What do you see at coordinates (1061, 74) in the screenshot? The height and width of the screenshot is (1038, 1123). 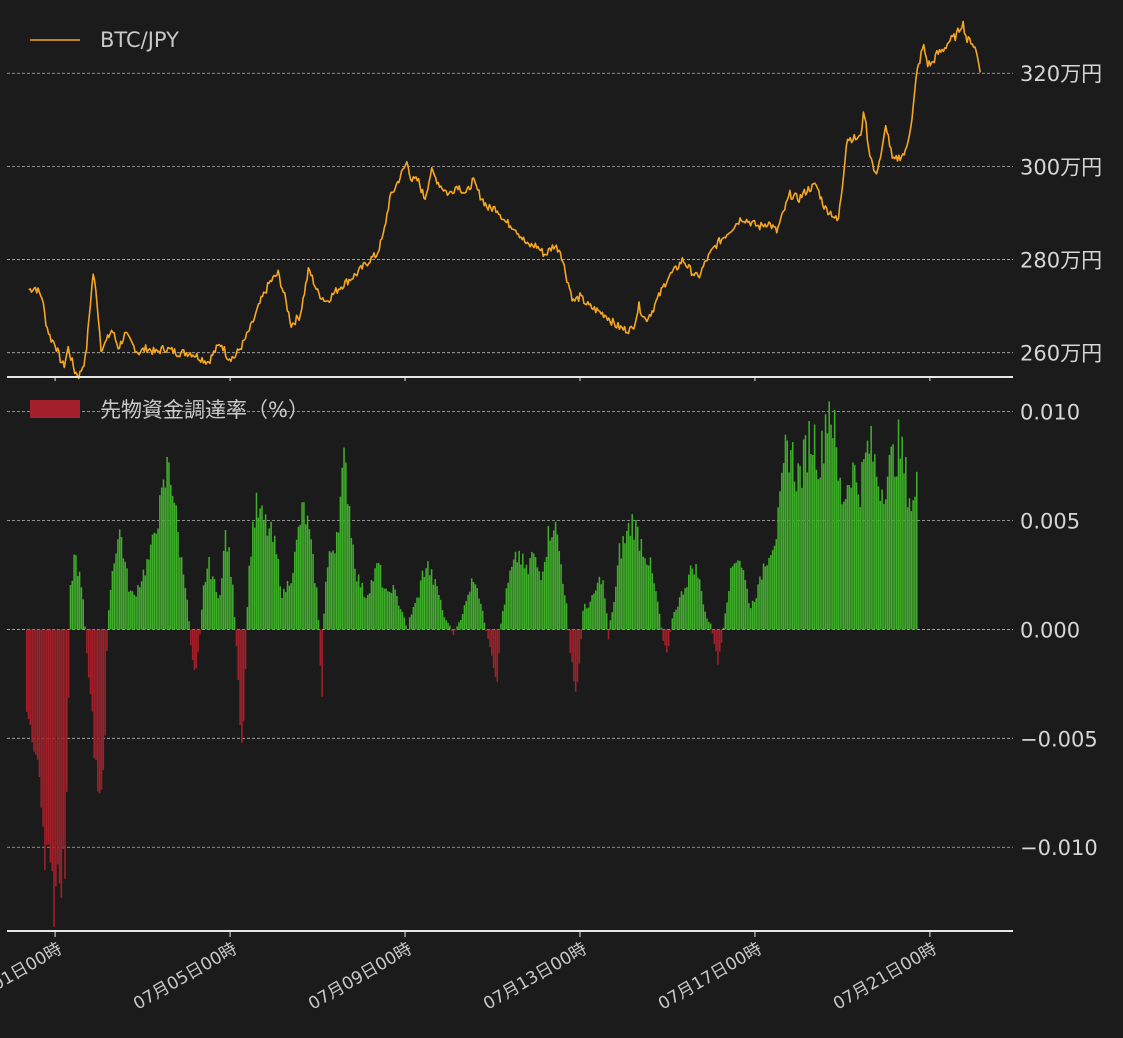 I see `price-y-tick-label: 320万円` at bounding box center [1061, 74].